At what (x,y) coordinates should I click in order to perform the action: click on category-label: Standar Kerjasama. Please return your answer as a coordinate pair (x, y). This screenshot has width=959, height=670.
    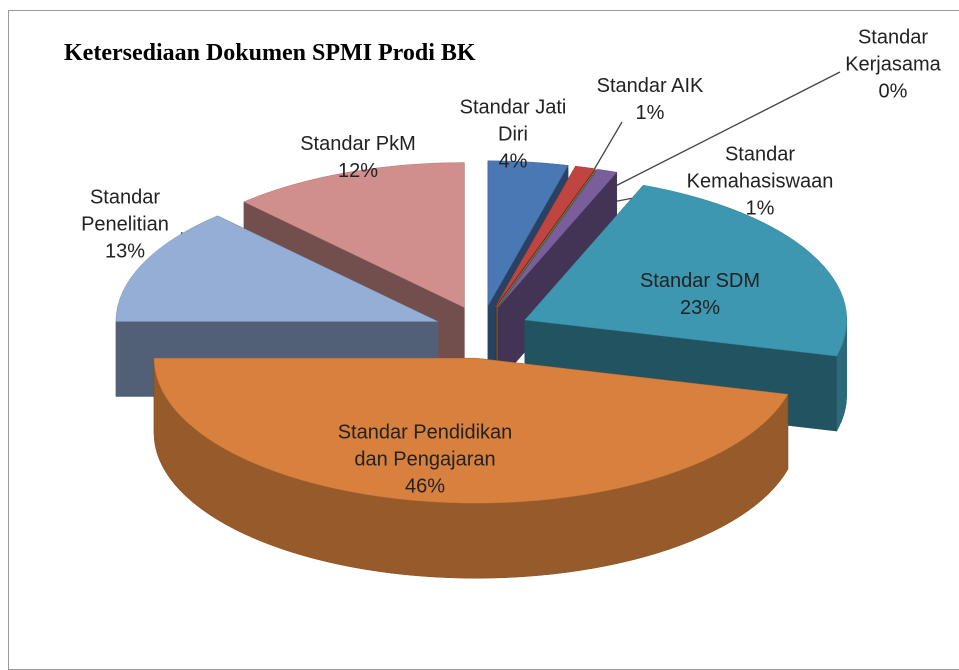
    Looking at the image, I should click on (893, 51).